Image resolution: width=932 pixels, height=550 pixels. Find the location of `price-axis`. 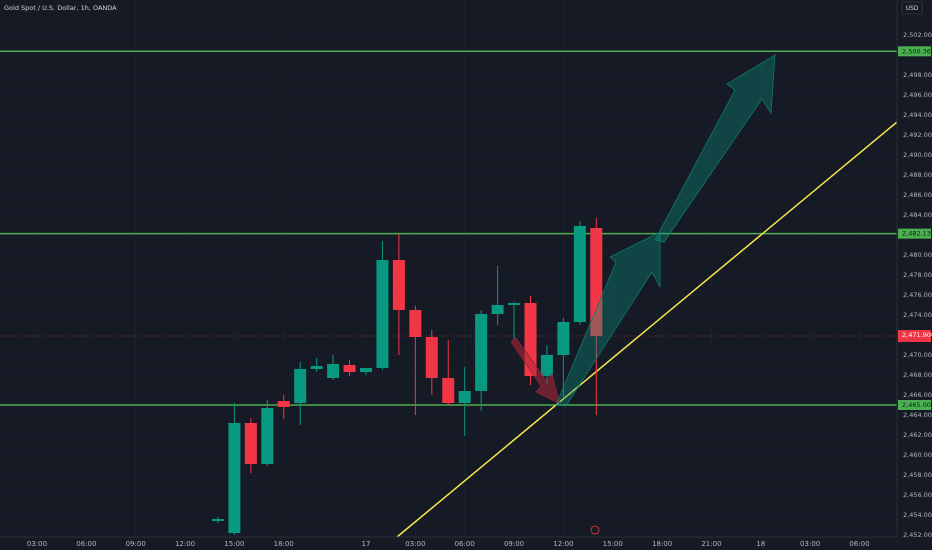

price-axis is located at coordinates (914, 275).